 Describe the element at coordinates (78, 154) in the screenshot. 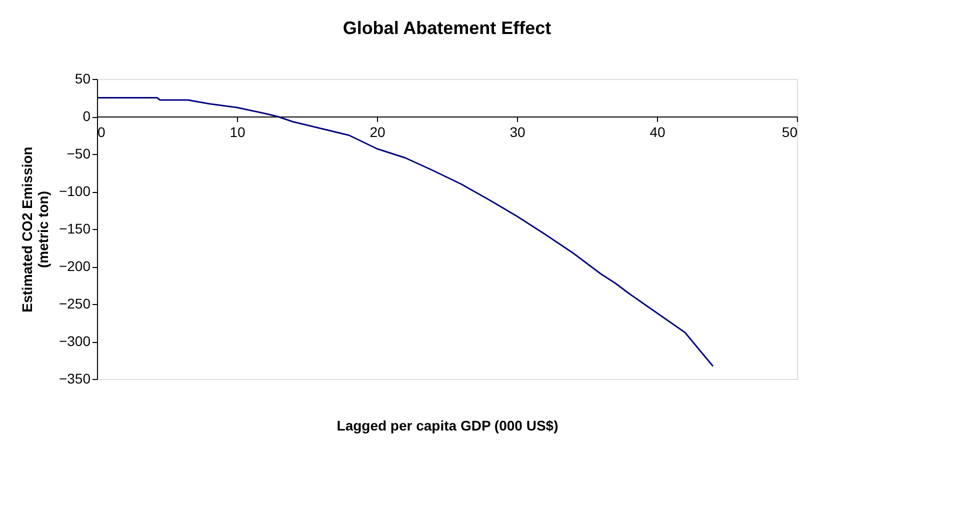

I see `y-tick-label: −50` at that location.